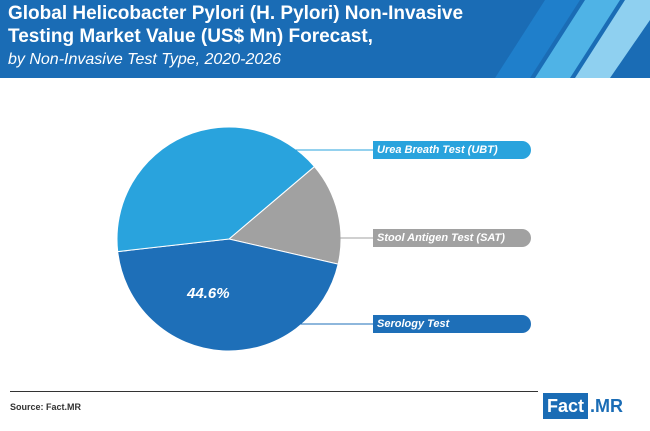 The height and width of the screenshot is (431, 650). Describe the element at coordinates (452, 324) in the screenshot. I see `legend-label-serology: Serology Test` at that location.